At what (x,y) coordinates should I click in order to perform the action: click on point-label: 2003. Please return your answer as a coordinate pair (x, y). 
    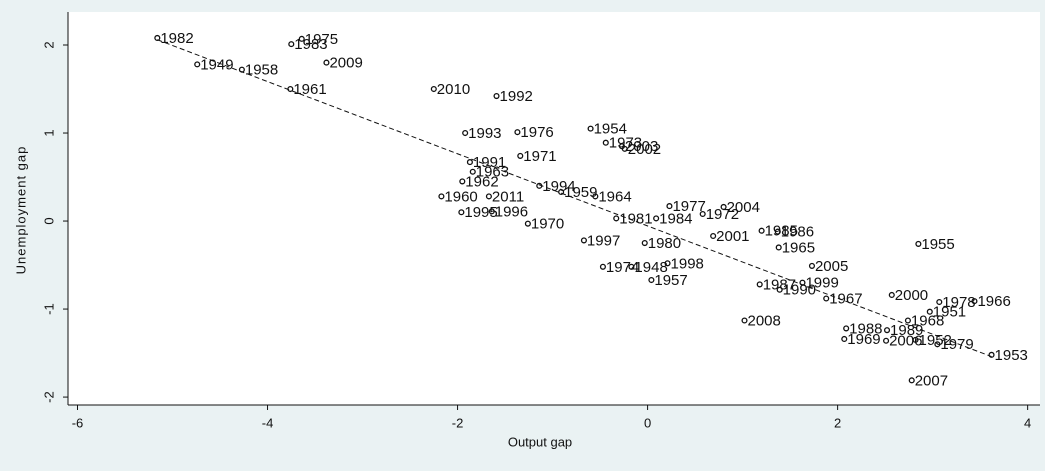
    Looking at the image, I should click on (641, 146).